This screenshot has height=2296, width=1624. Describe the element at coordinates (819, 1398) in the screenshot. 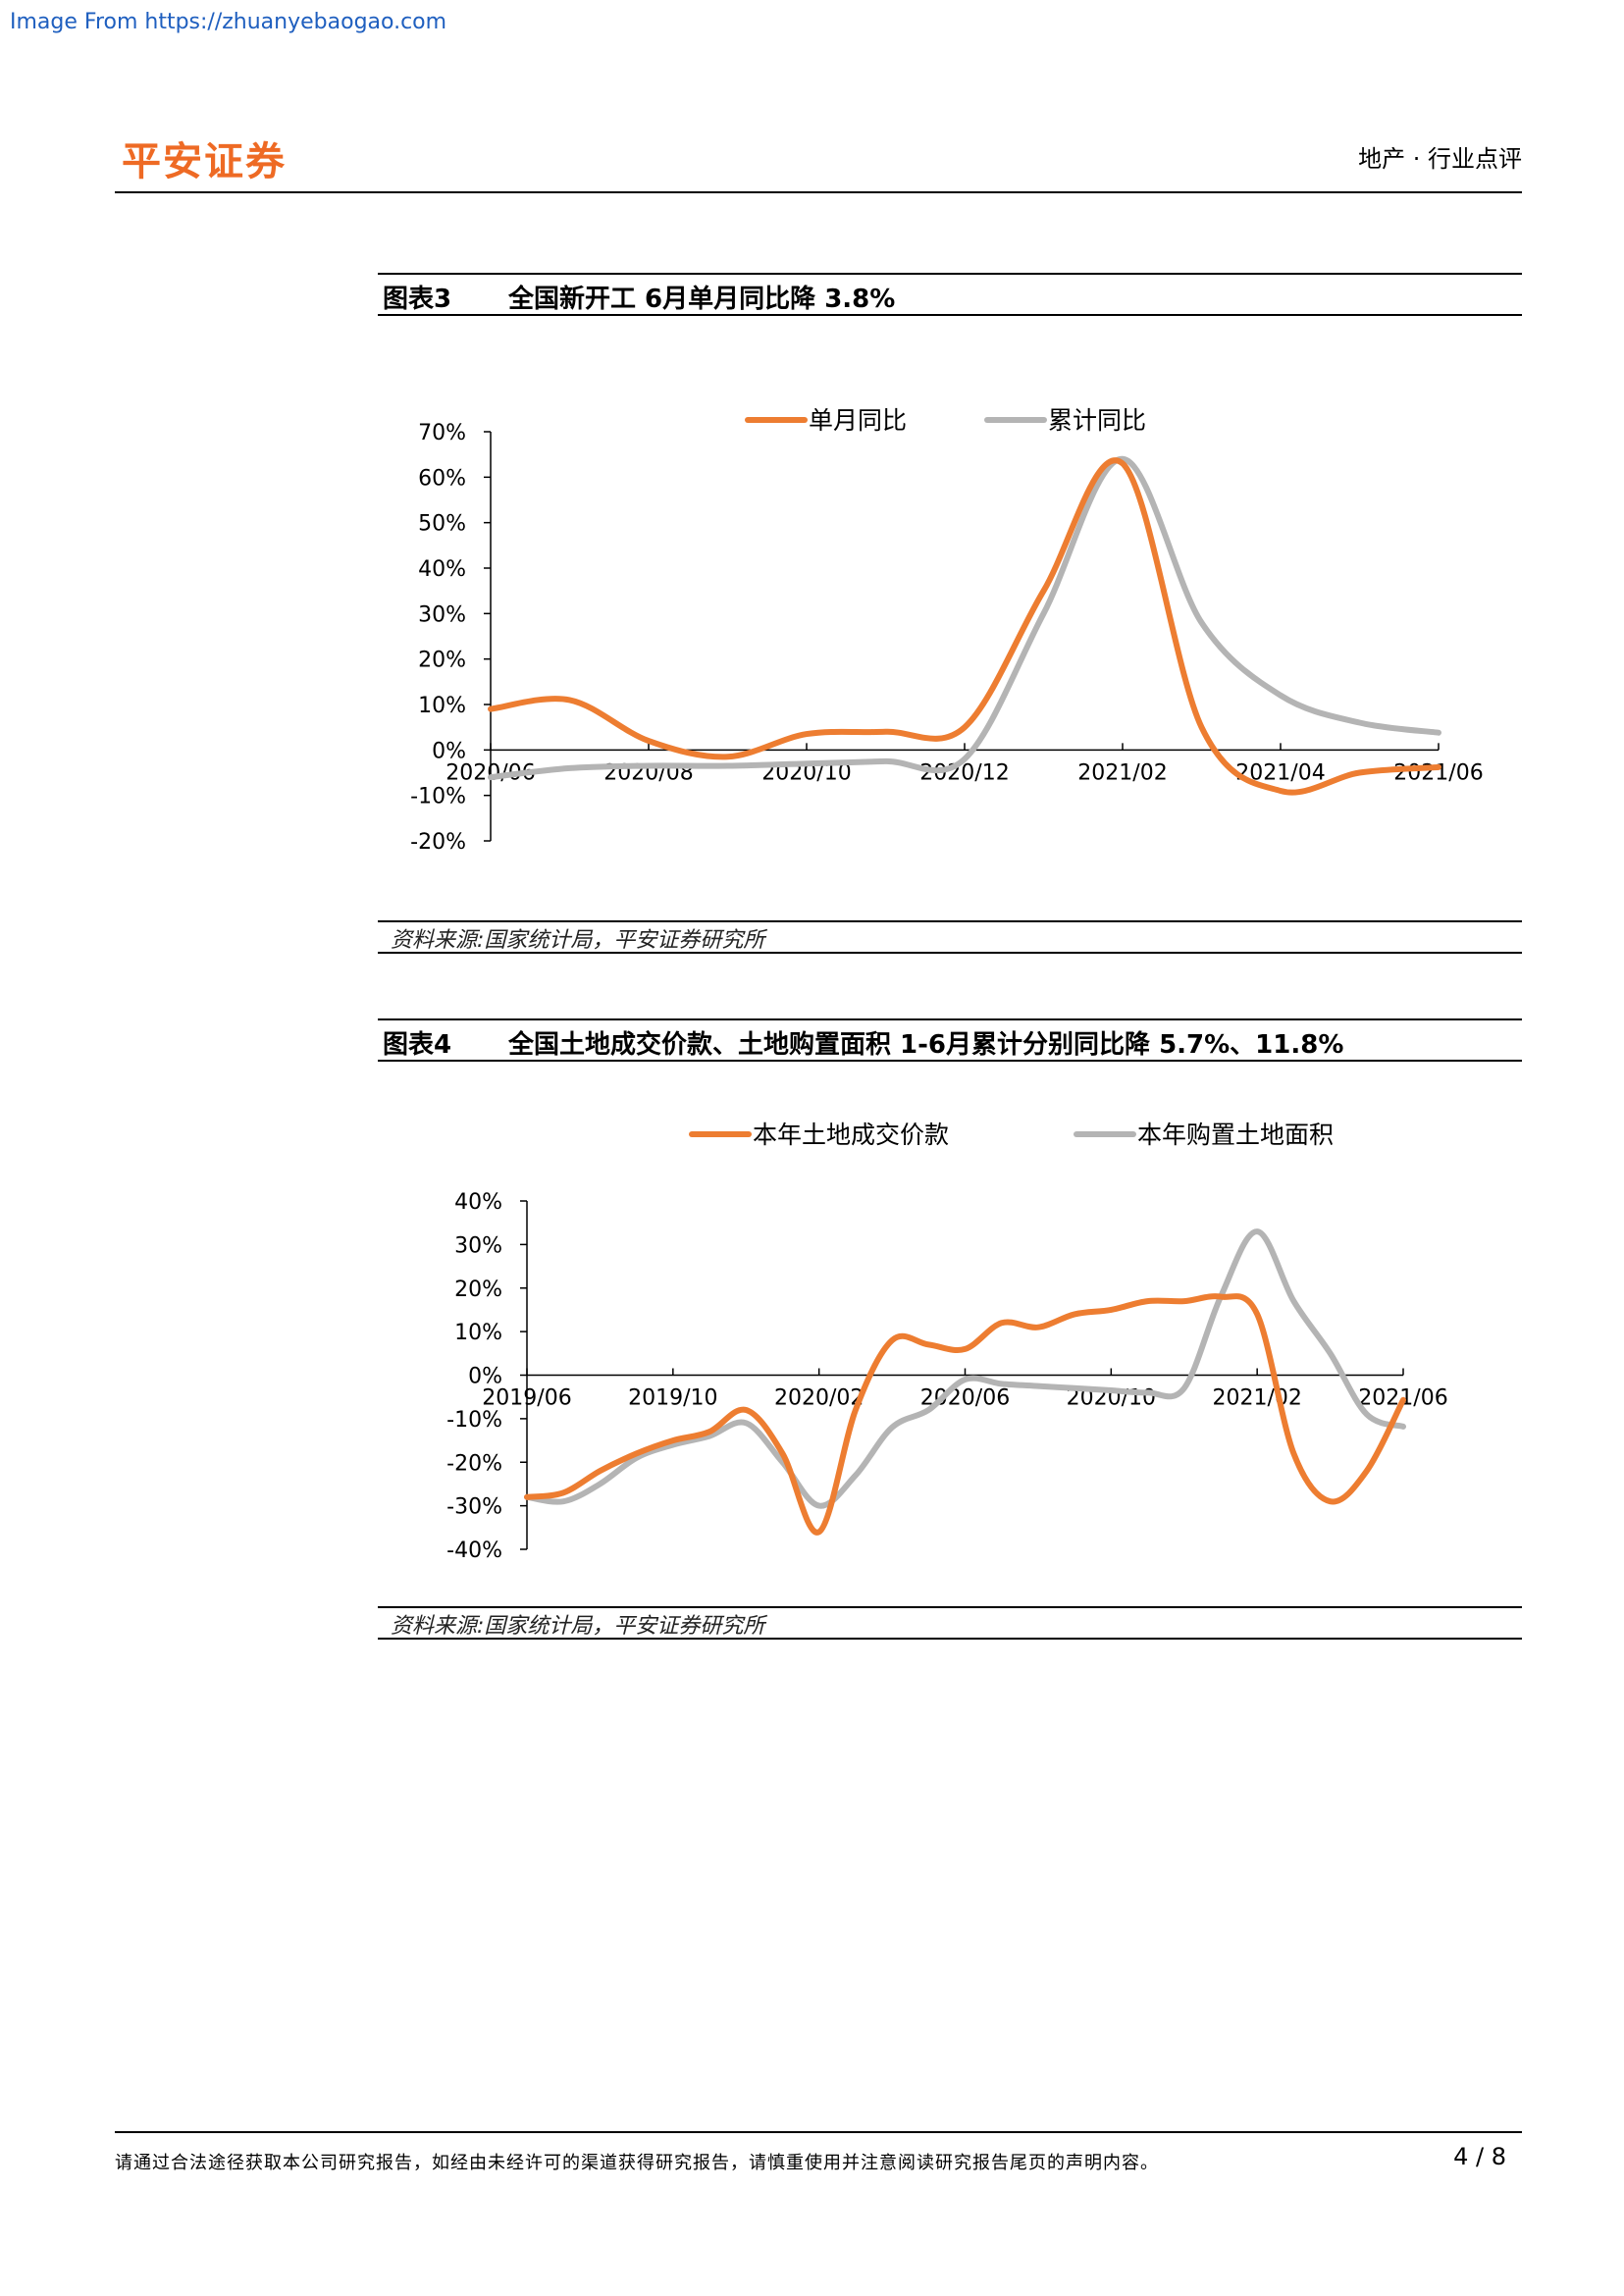

I see `x-tick-label: 2020/02` at that location.